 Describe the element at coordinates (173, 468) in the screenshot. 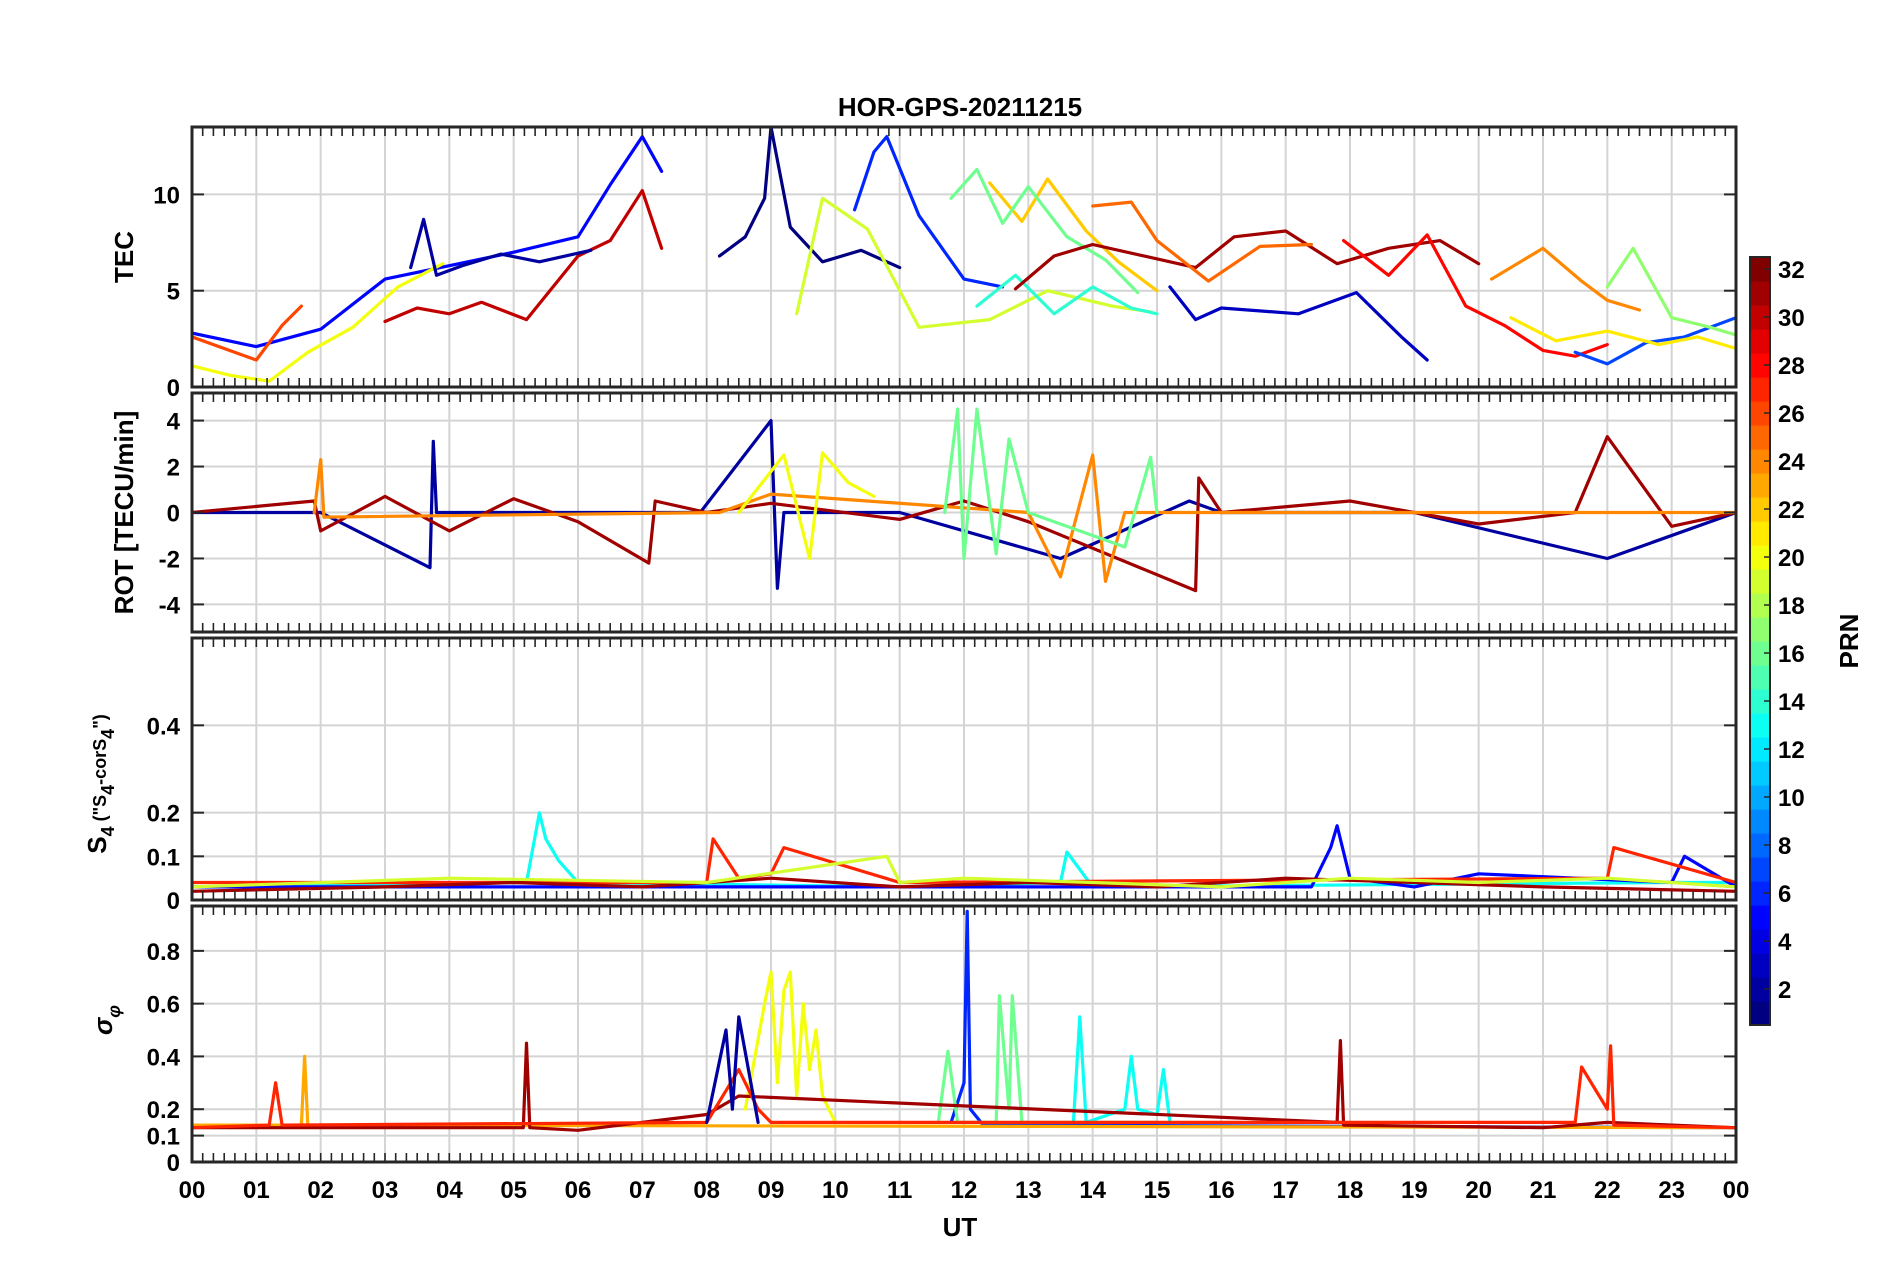

I see `y-tick-label: 2` at that location.